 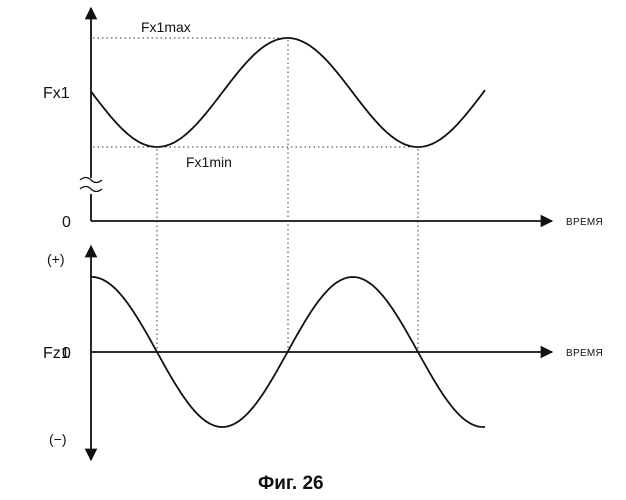 I want to click on axis-break-icon, so click(x=91, y=185).